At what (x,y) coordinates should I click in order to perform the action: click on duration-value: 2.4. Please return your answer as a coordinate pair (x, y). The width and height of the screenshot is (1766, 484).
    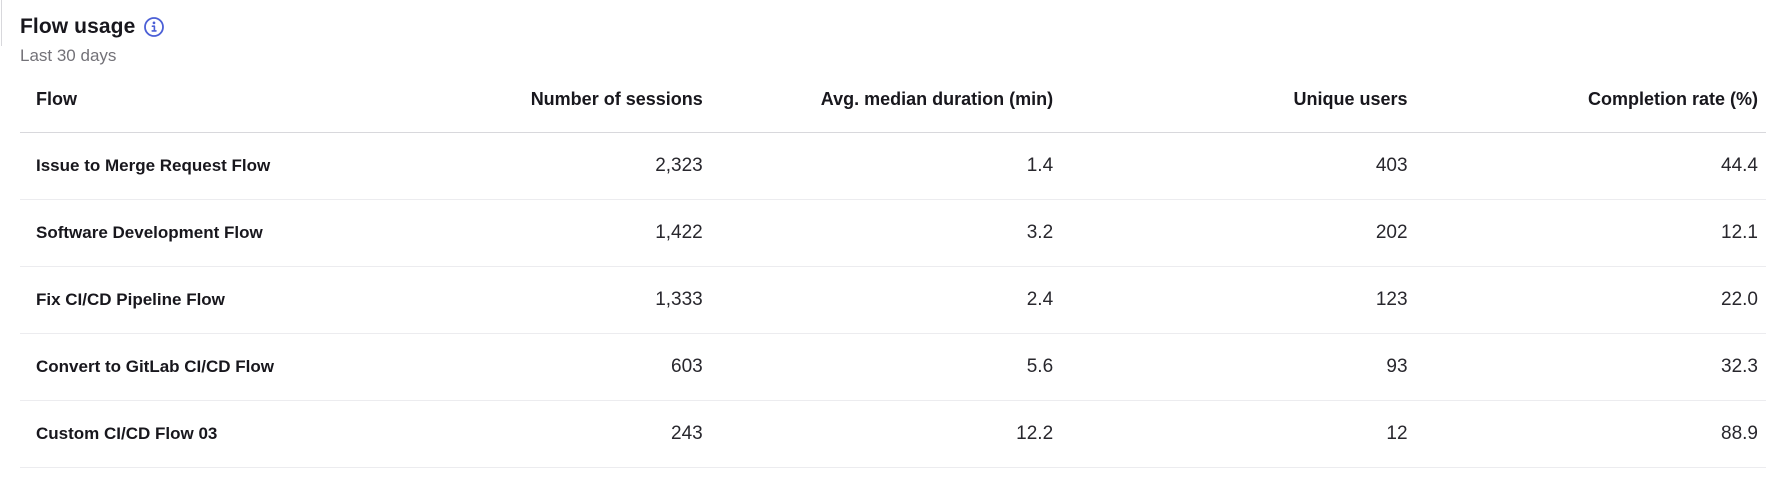
    Looking at the image, I should click on (886, 300).